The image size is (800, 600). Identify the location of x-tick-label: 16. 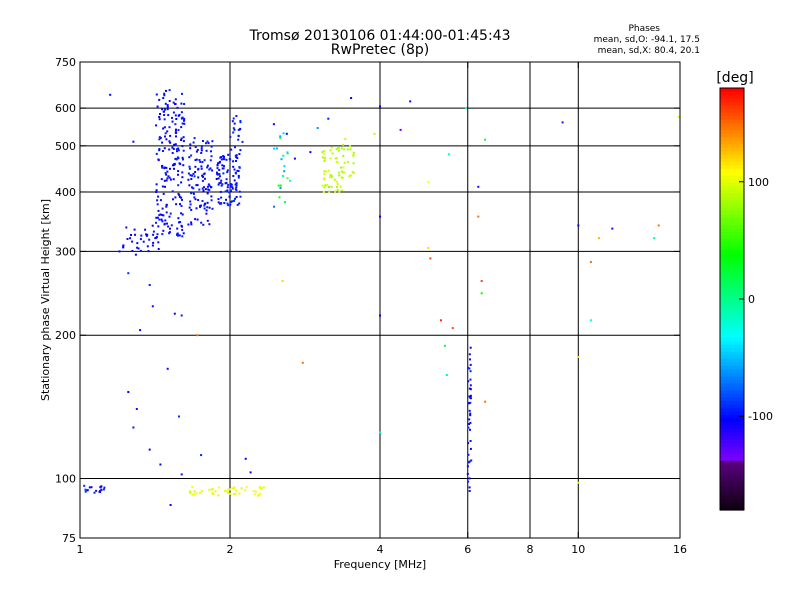
(680, 549).